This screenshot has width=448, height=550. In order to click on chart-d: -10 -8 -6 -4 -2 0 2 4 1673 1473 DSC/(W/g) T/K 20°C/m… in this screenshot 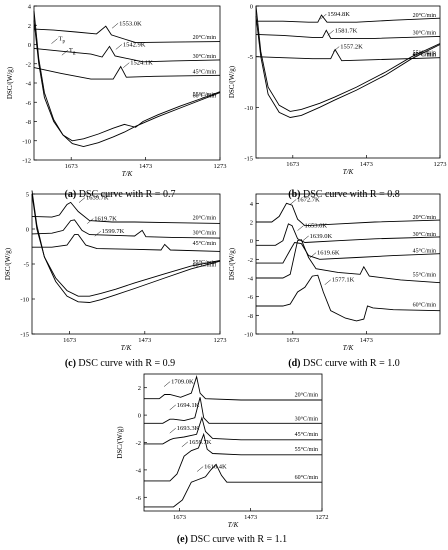, I will do `click(334, 272)`.